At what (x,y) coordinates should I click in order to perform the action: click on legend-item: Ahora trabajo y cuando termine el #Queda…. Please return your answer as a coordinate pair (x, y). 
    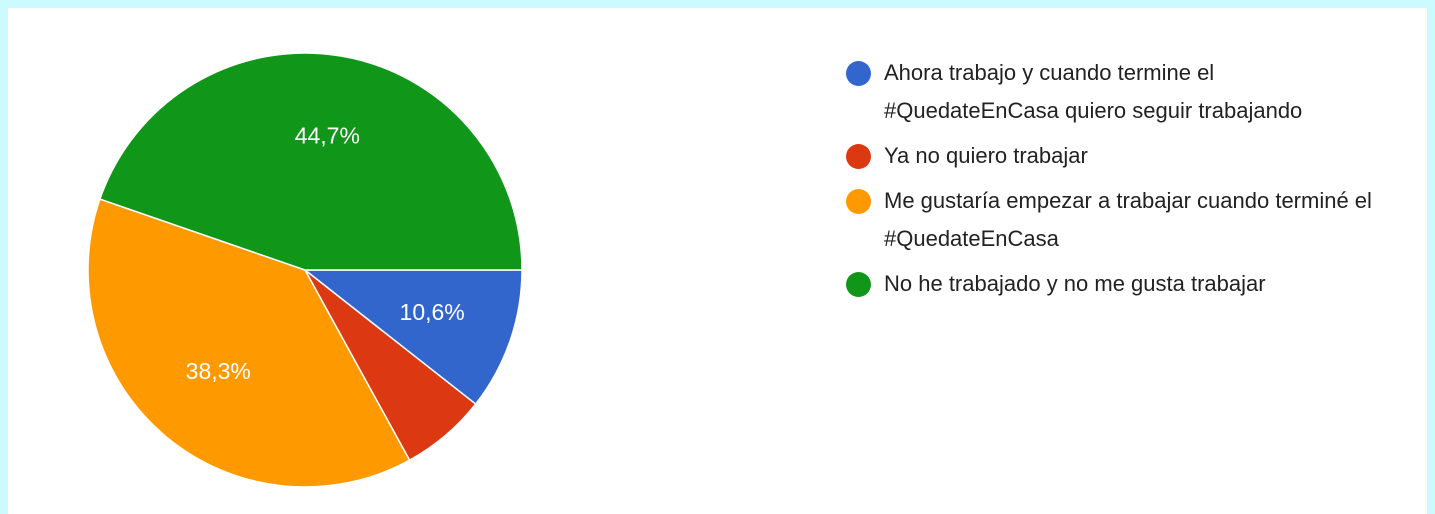
    Looking at the image, I should click on (1116, 92).